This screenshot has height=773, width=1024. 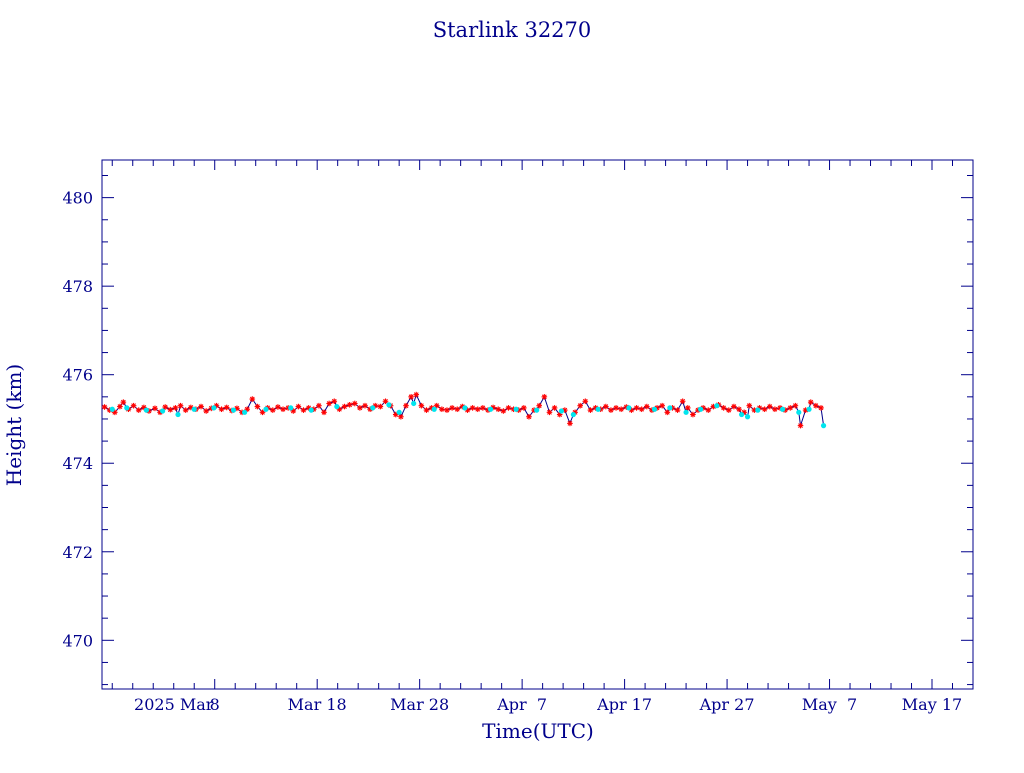 I want to click on x-tick-label-year: 2025 Mar, so click(x=174, y=704).